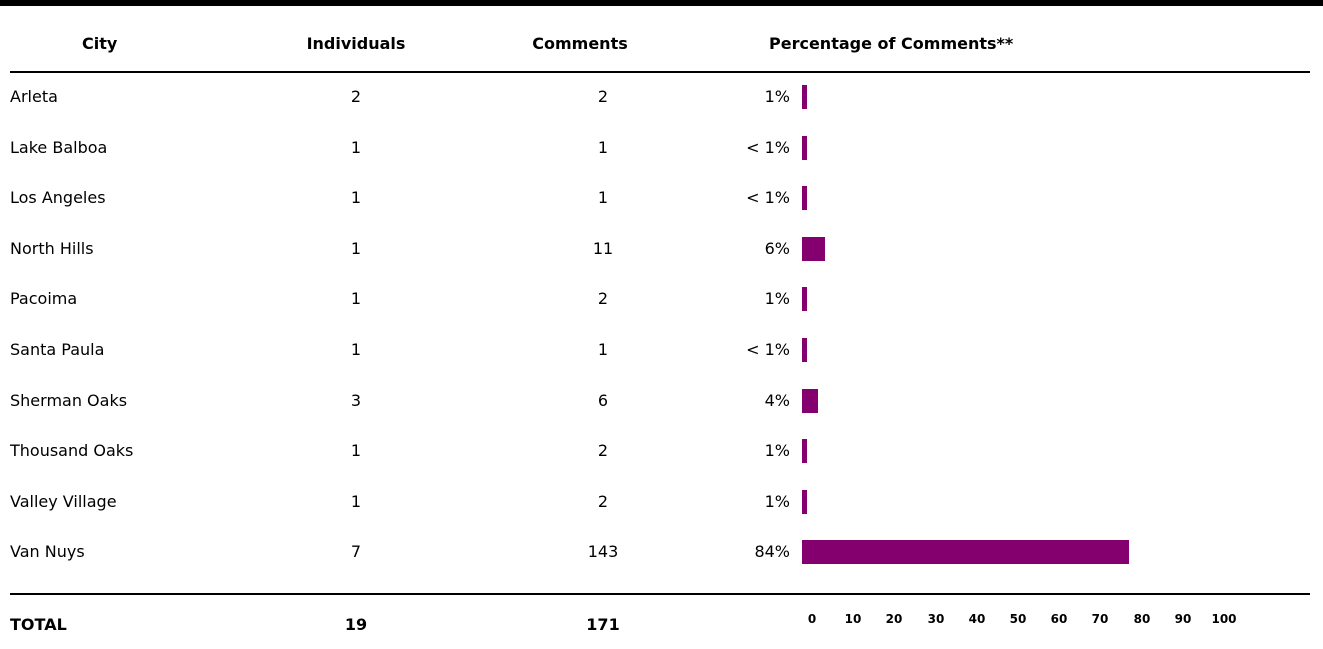 This screenshot has height=649, width=1323. Describe the element at coordinates (804, 198) in the screenshot. I see `bar-los-angeles` at that location.